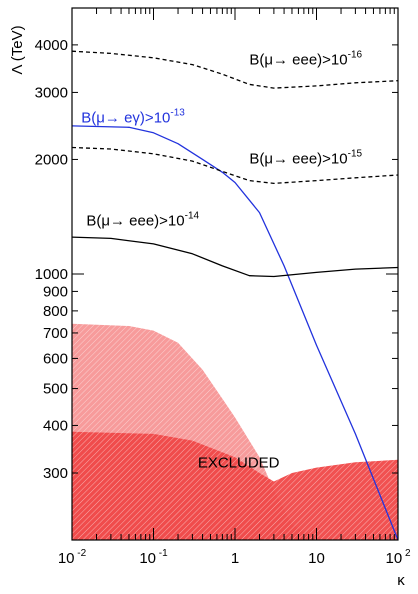 This screenshot has width=418, height=594. I want to click on x-tick-label: 10, so click(316, 558).